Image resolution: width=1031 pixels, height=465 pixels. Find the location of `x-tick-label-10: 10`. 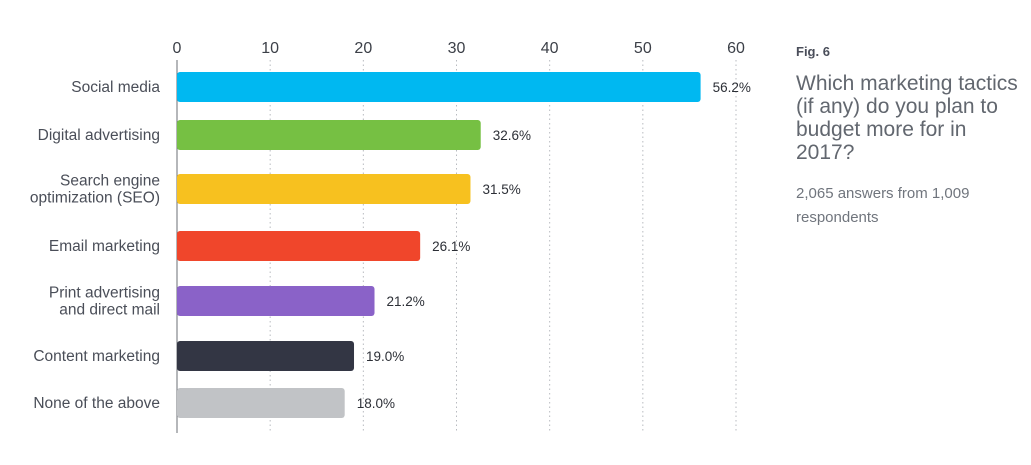

x-tick-label-10: 10 is located at coordinates (270, 48).